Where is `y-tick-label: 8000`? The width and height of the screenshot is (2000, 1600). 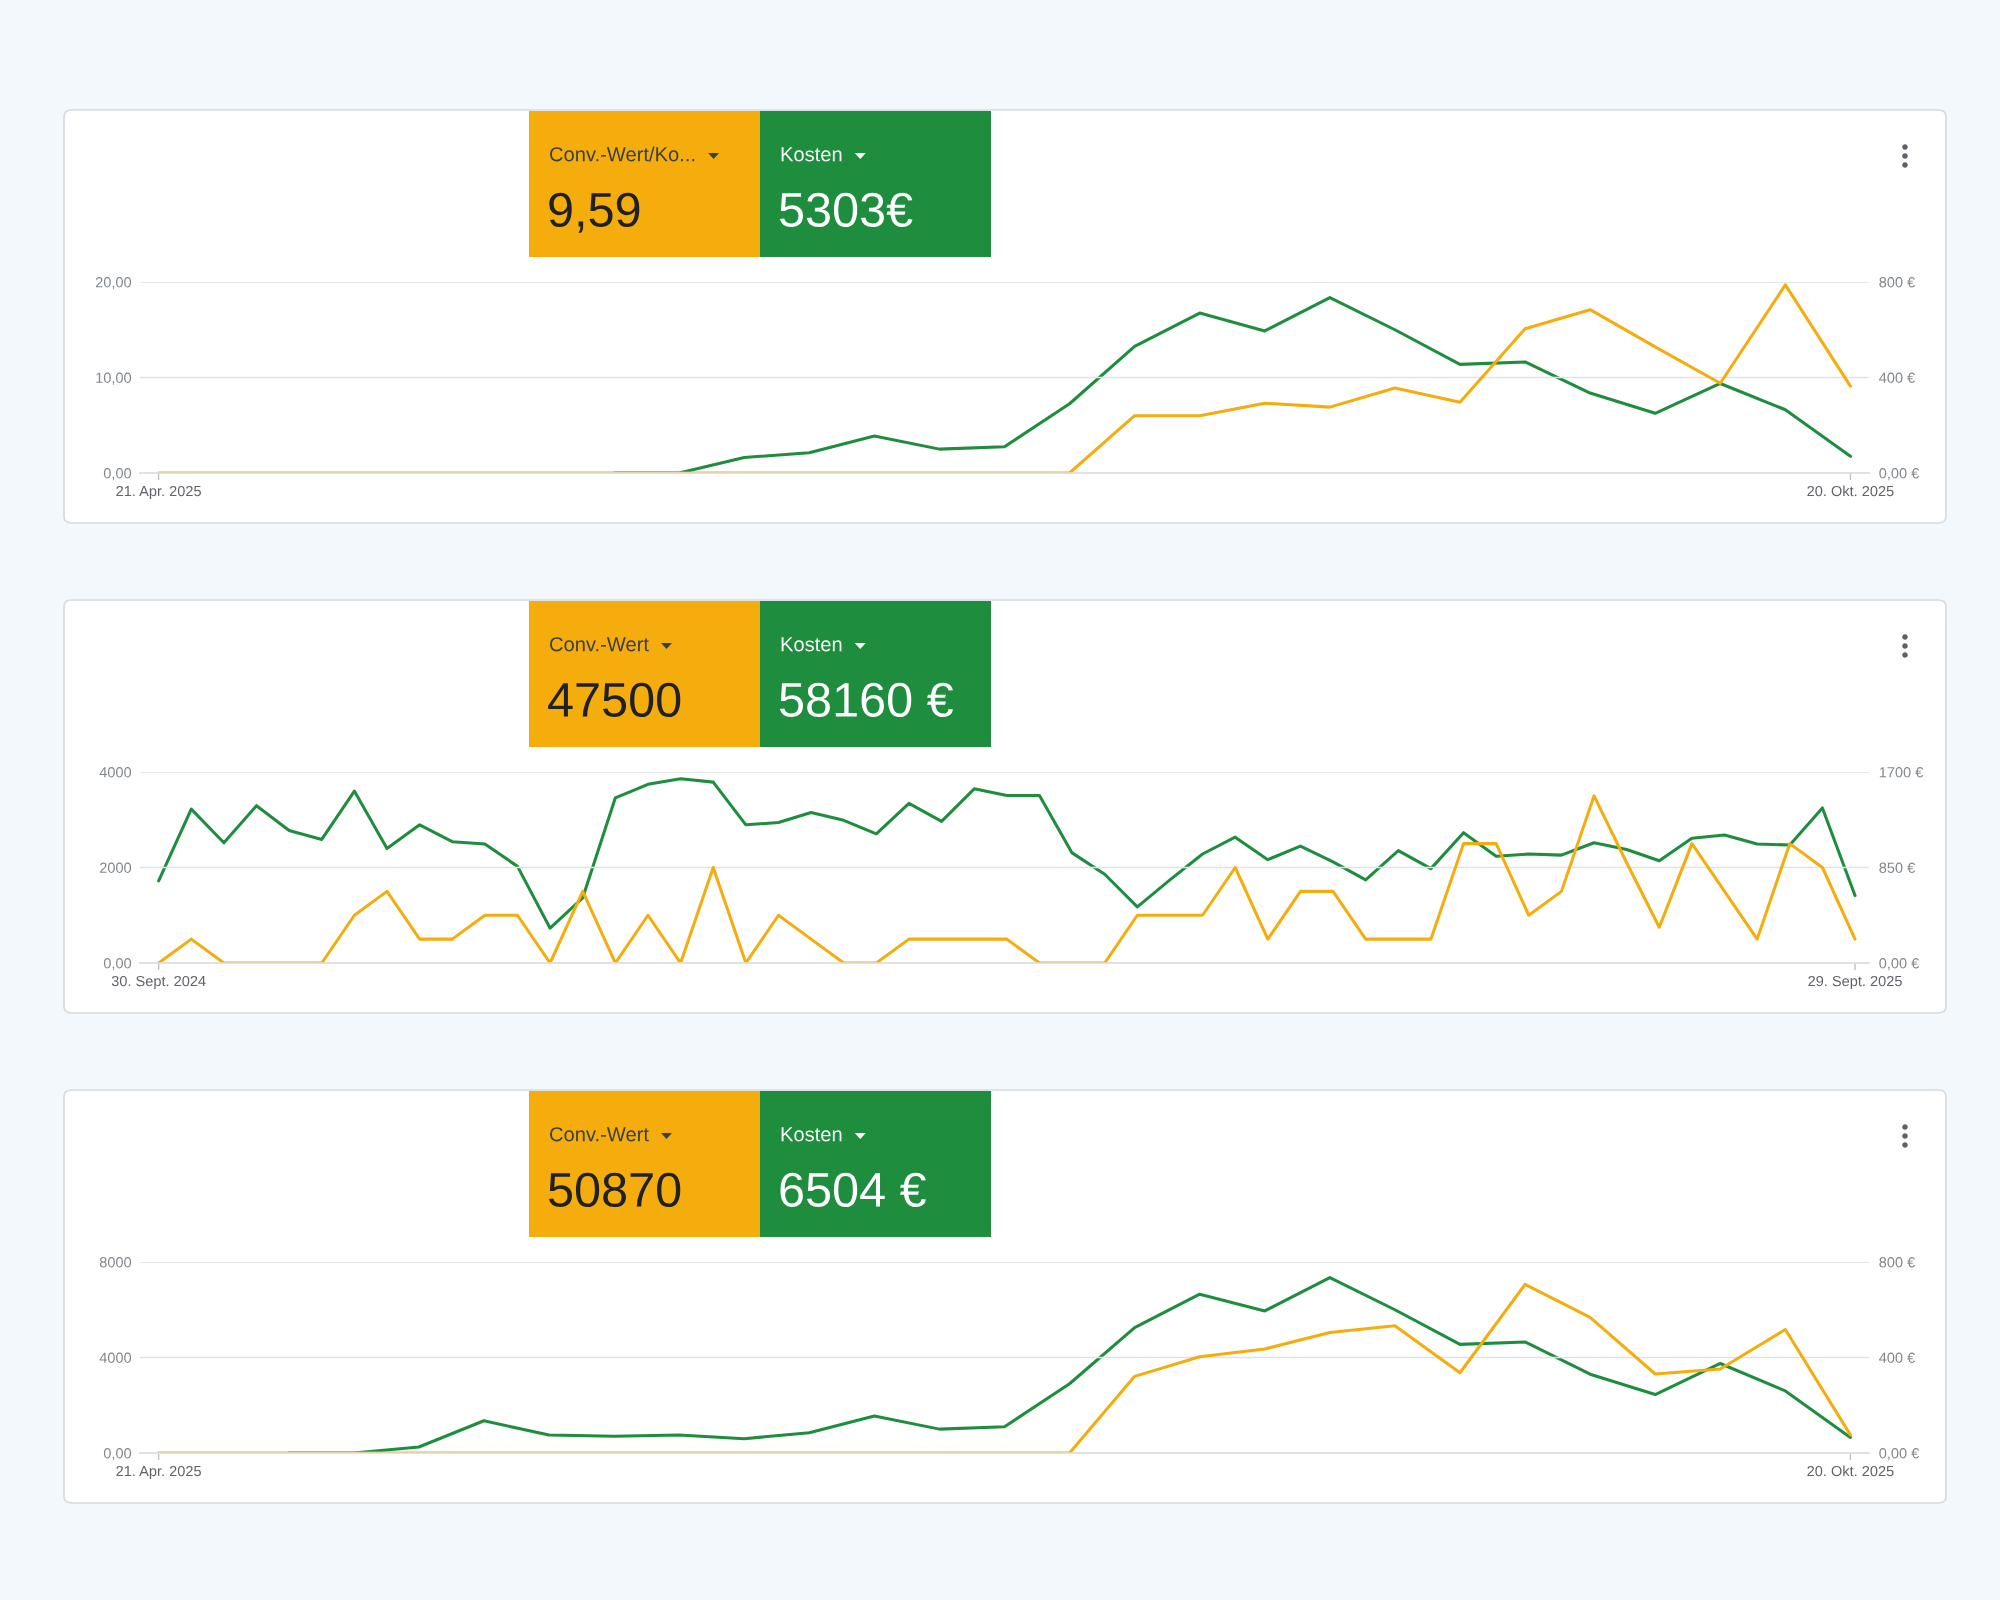
y-tick-label: 8000 is located at coordinates (115, 1262).